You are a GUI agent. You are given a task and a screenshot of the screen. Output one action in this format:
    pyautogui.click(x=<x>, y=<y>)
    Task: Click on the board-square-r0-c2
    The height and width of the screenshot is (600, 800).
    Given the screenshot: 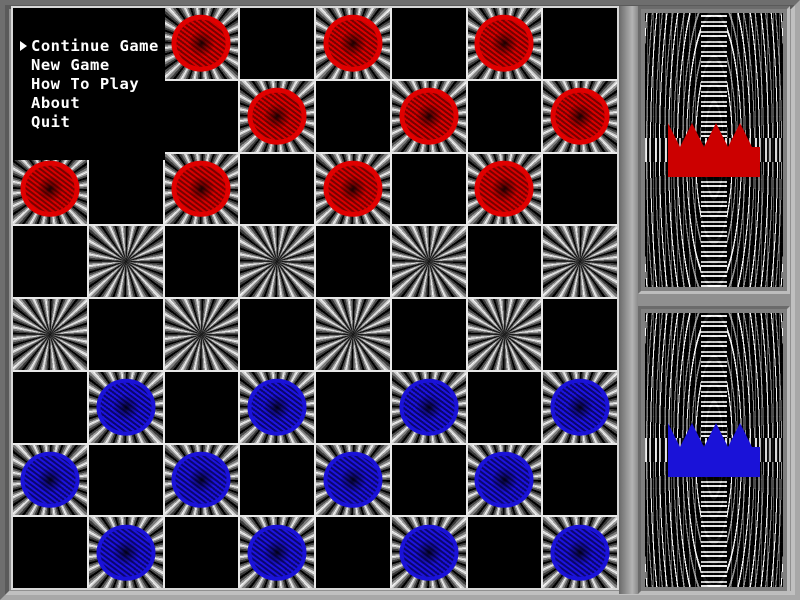 What is the action you would take?
    pyautogui.click(x=201, y=43)
    